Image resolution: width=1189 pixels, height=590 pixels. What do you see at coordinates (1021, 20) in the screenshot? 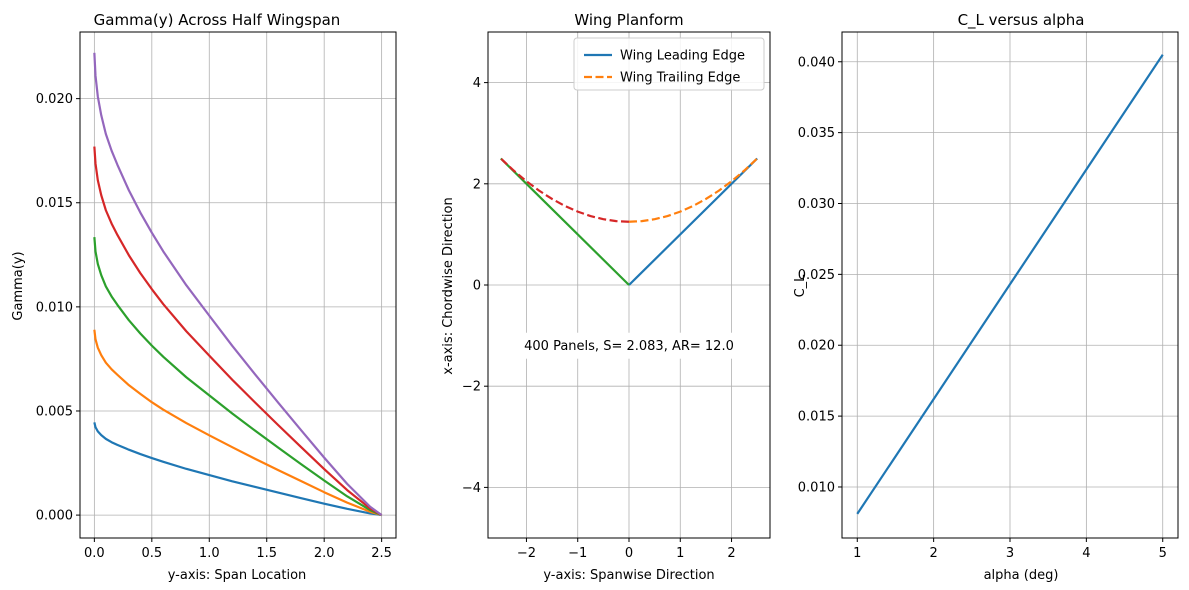
I see `cl-alpha-chart-title: C_L versus alpha` at bounding box center [1021, 20].